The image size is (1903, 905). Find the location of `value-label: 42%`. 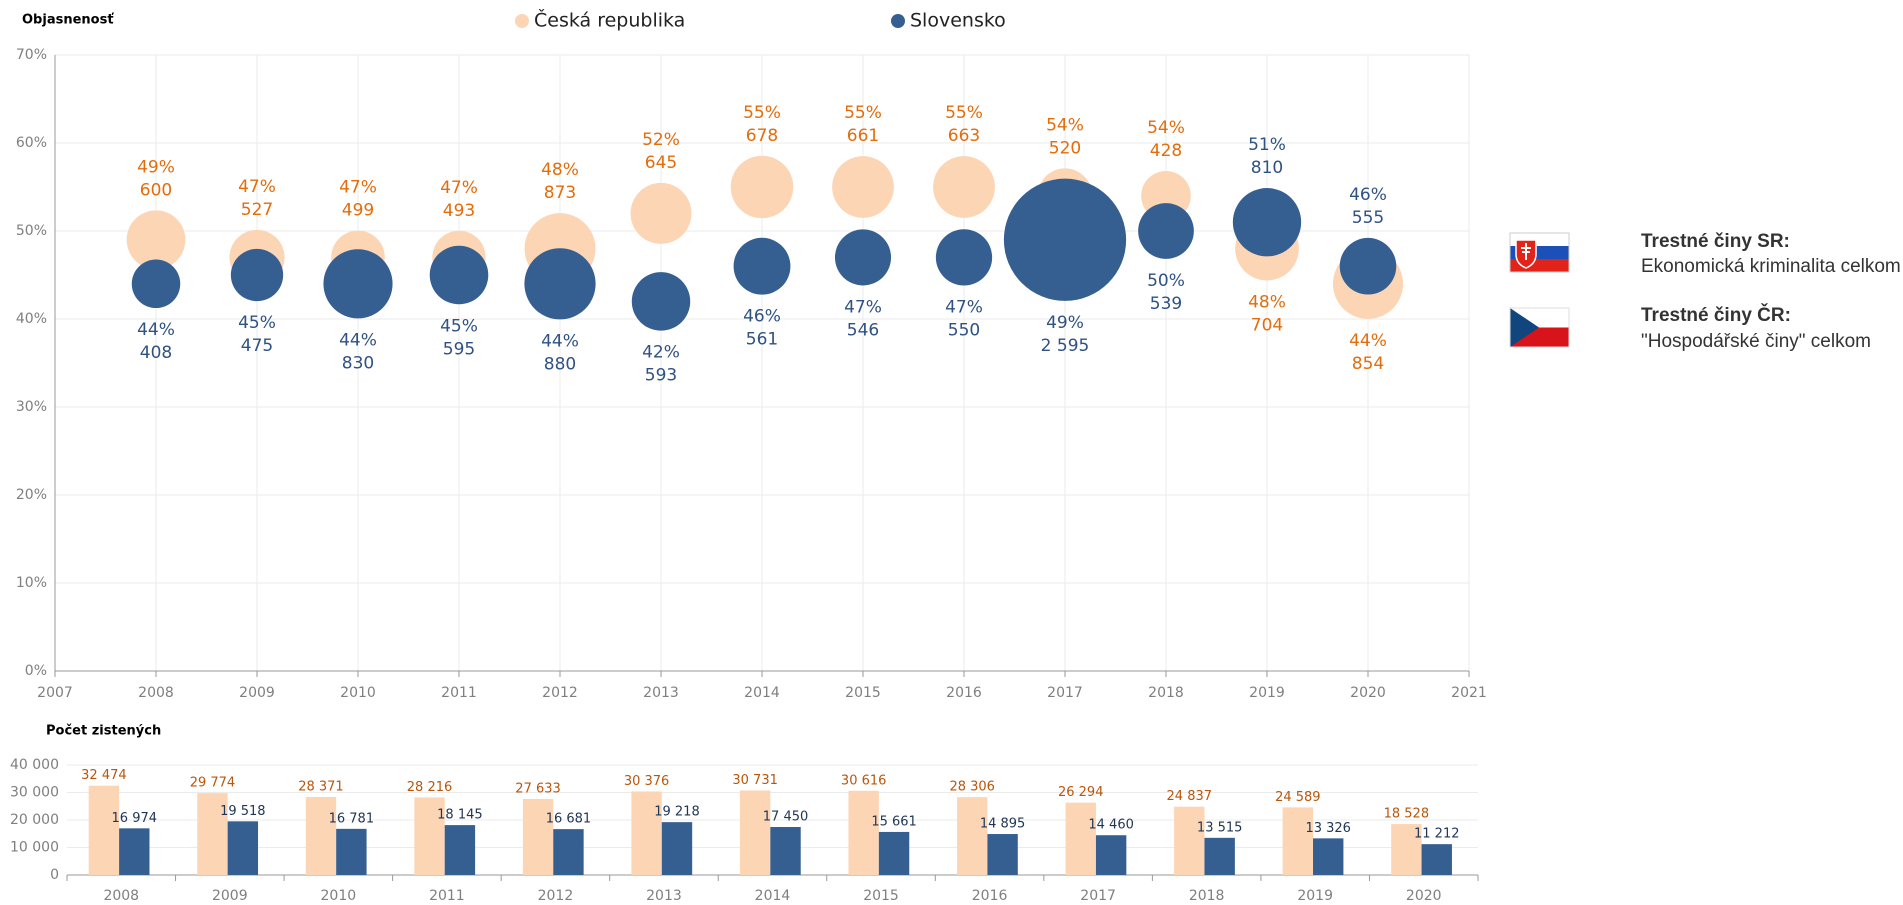

value-label: 42% is located at coordinates (661, 353).